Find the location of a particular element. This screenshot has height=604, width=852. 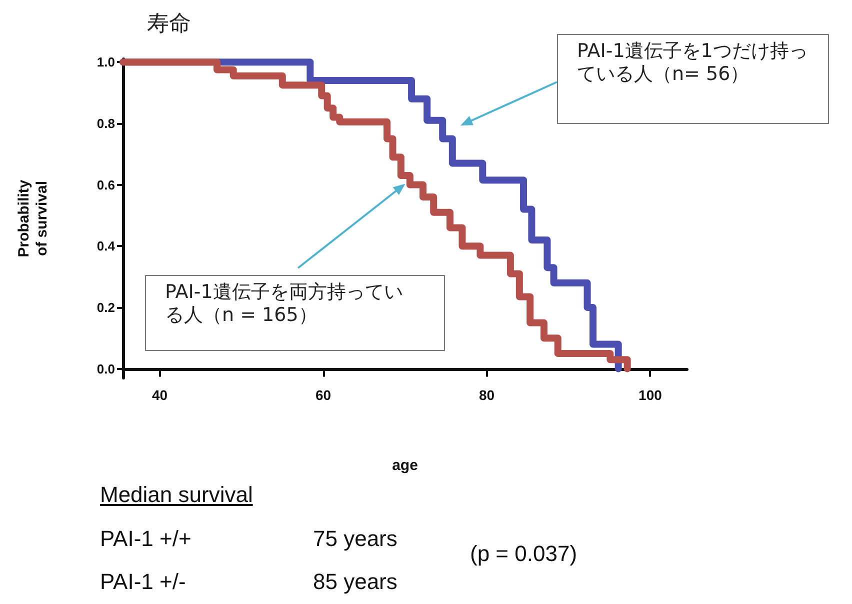

y-tick-label: 0.8 is located at coordinates (105, 123).